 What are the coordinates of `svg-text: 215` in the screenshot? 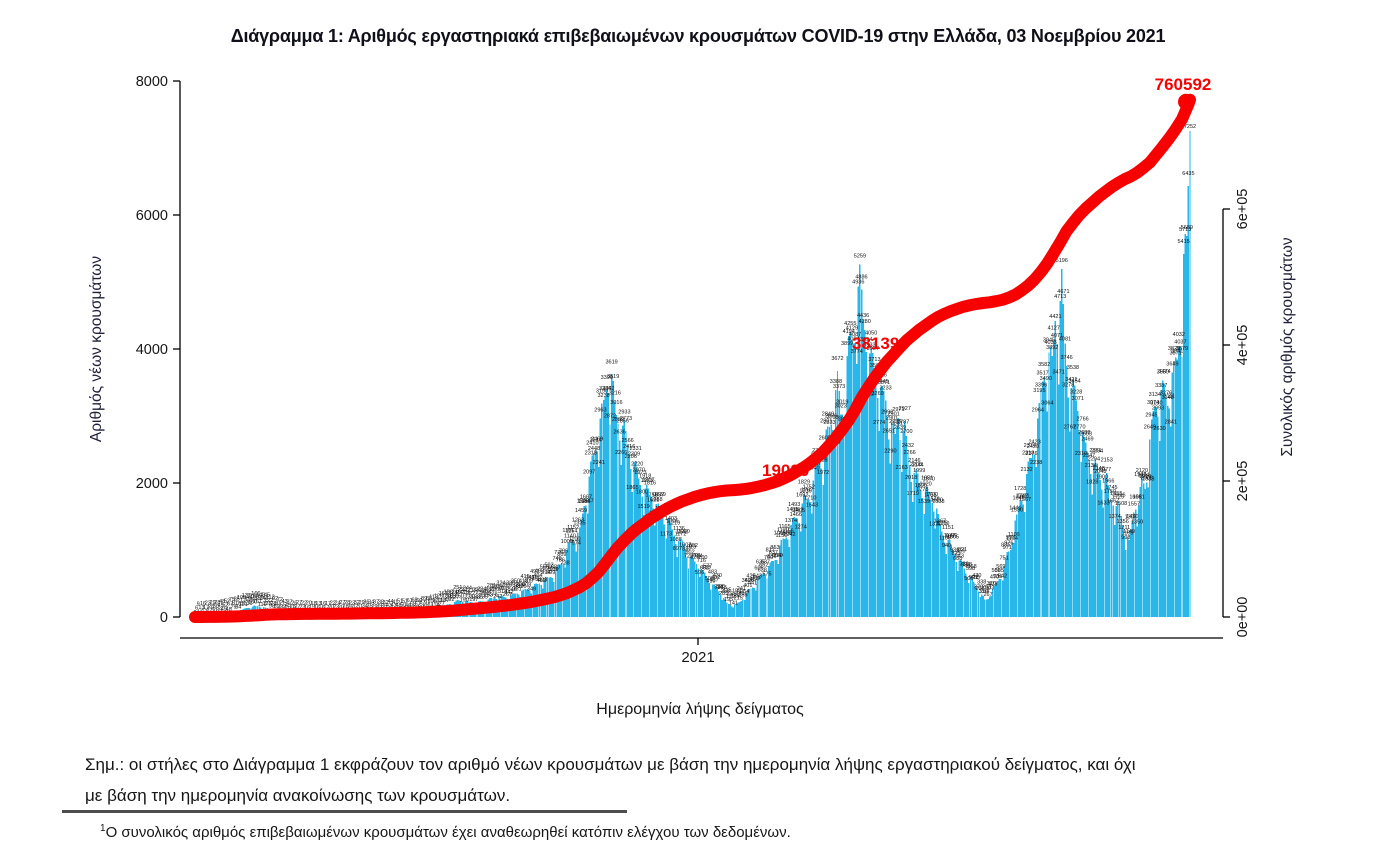 It's located at (726, 591).